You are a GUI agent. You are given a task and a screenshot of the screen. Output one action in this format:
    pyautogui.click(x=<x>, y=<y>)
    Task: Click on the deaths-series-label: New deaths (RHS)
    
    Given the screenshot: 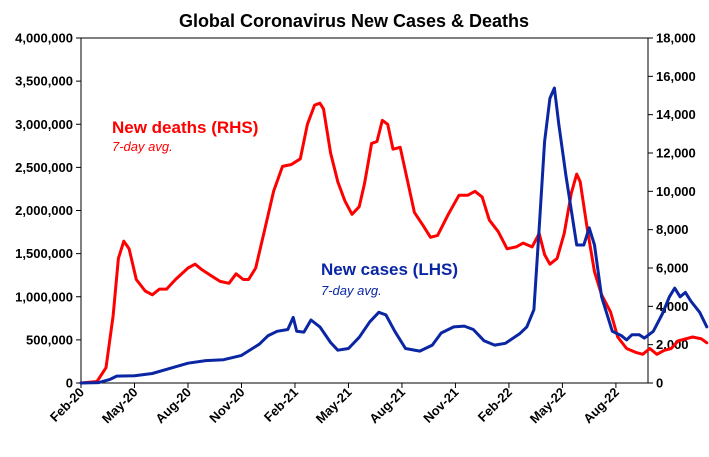 What is the action you would take?
    pyautogui.click(x=185, y=127)
    